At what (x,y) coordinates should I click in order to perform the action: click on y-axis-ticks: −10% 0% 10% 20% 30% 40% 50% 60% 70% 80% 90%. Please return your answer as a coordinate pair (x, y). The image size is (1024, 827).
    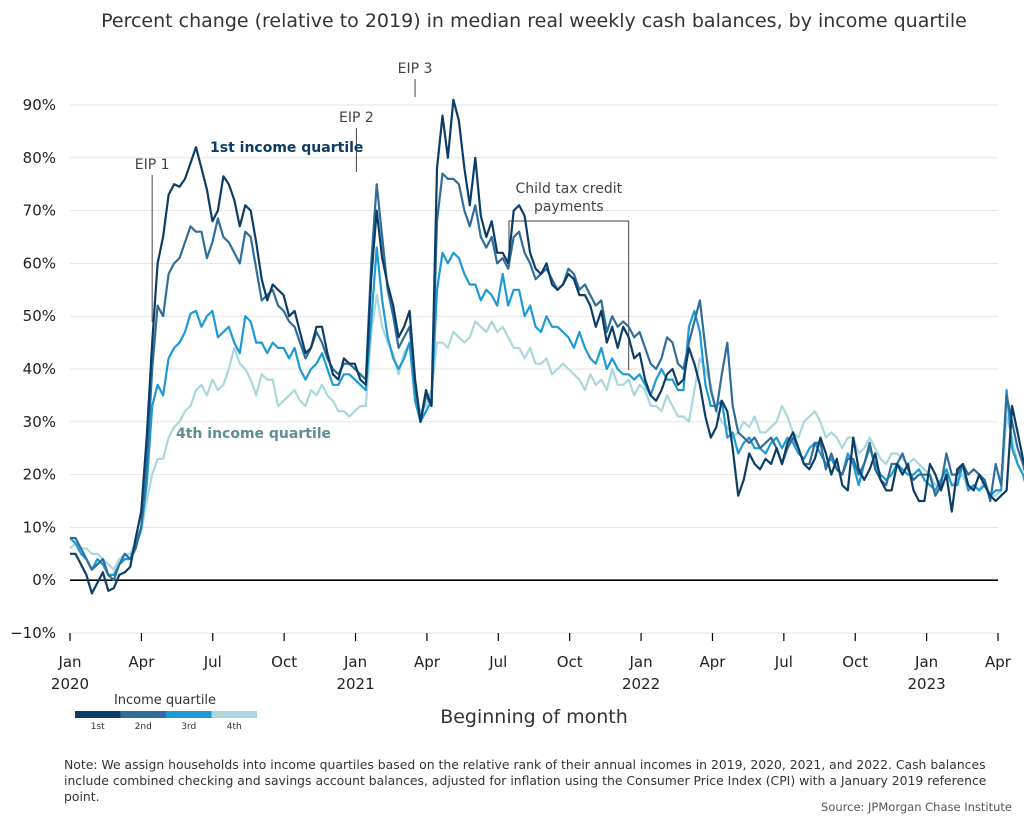
    Looking at the image, I should click on (33, 369).